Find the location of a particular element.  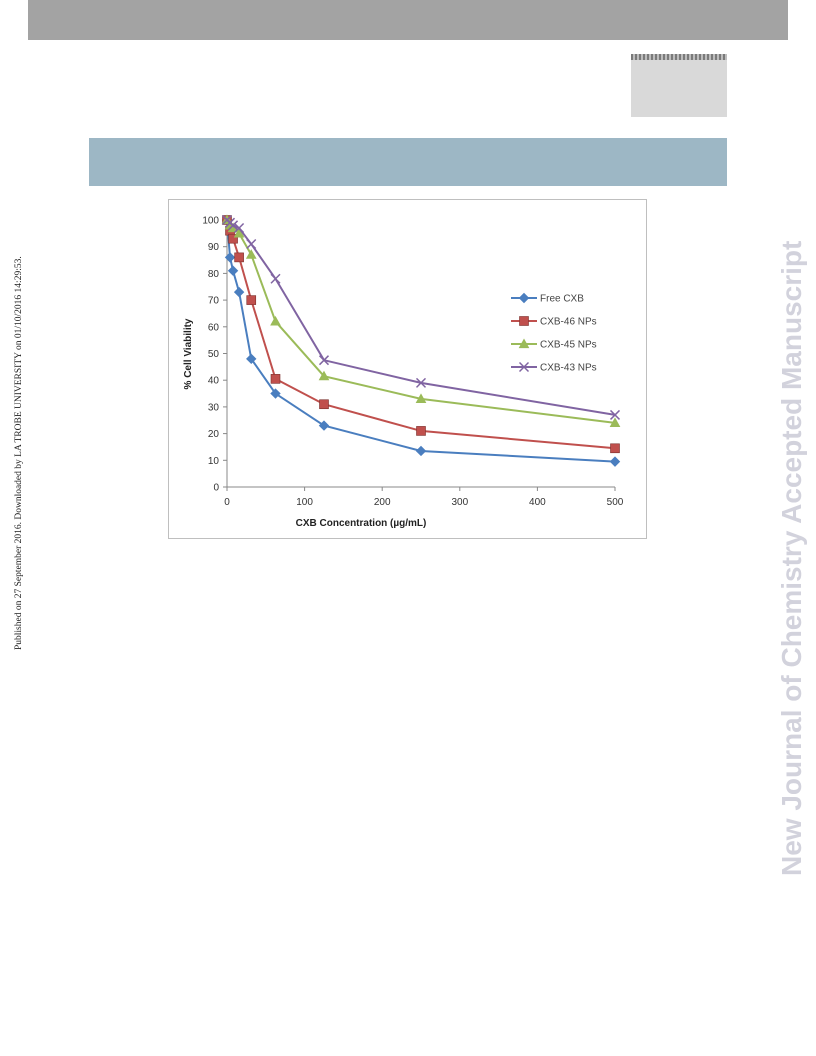

y-tick-label: 90 is located at coordinates (214, 247).